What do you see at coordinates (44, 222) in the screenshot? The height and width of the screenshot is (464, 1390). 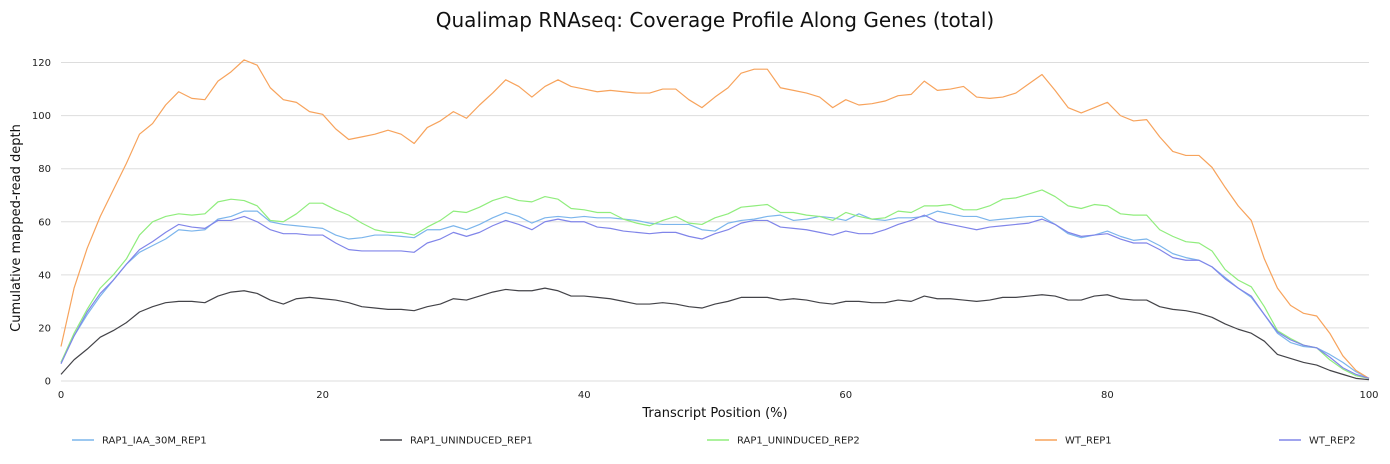 I see `y-tick-label: 60` at bounding box center [44, 222].